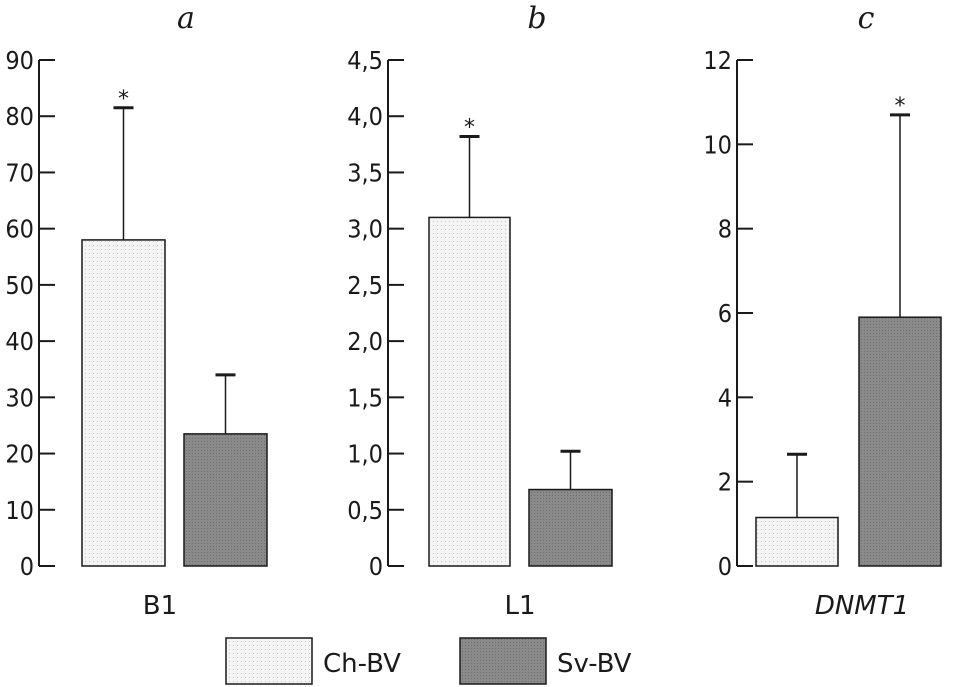 The height and width of the screenshot is (687, 980). What do you see at coordinates (536, 18) in the screenshot?
I see `panel-letter-b: b` at bounding box center [536, 18].